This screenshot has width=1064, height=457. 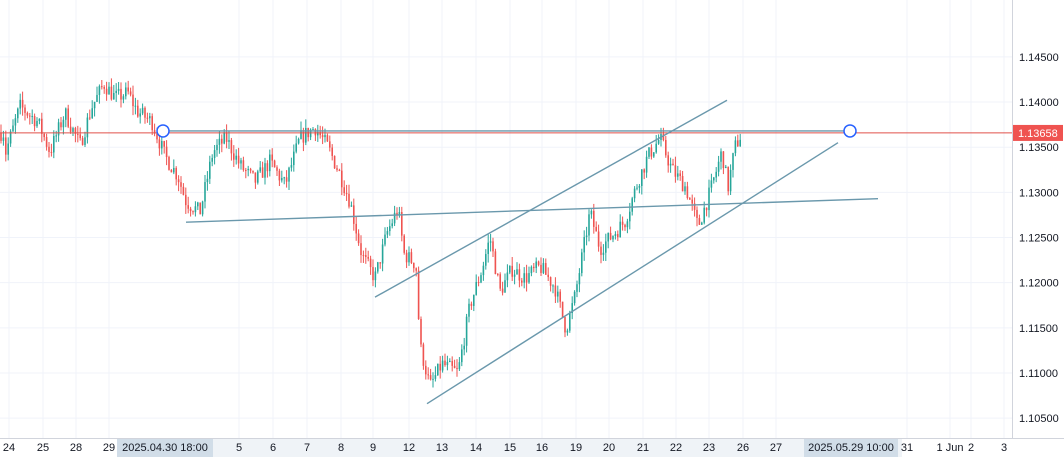 I want to click on time-highlight-start-bg, so click(x=165, y=448).